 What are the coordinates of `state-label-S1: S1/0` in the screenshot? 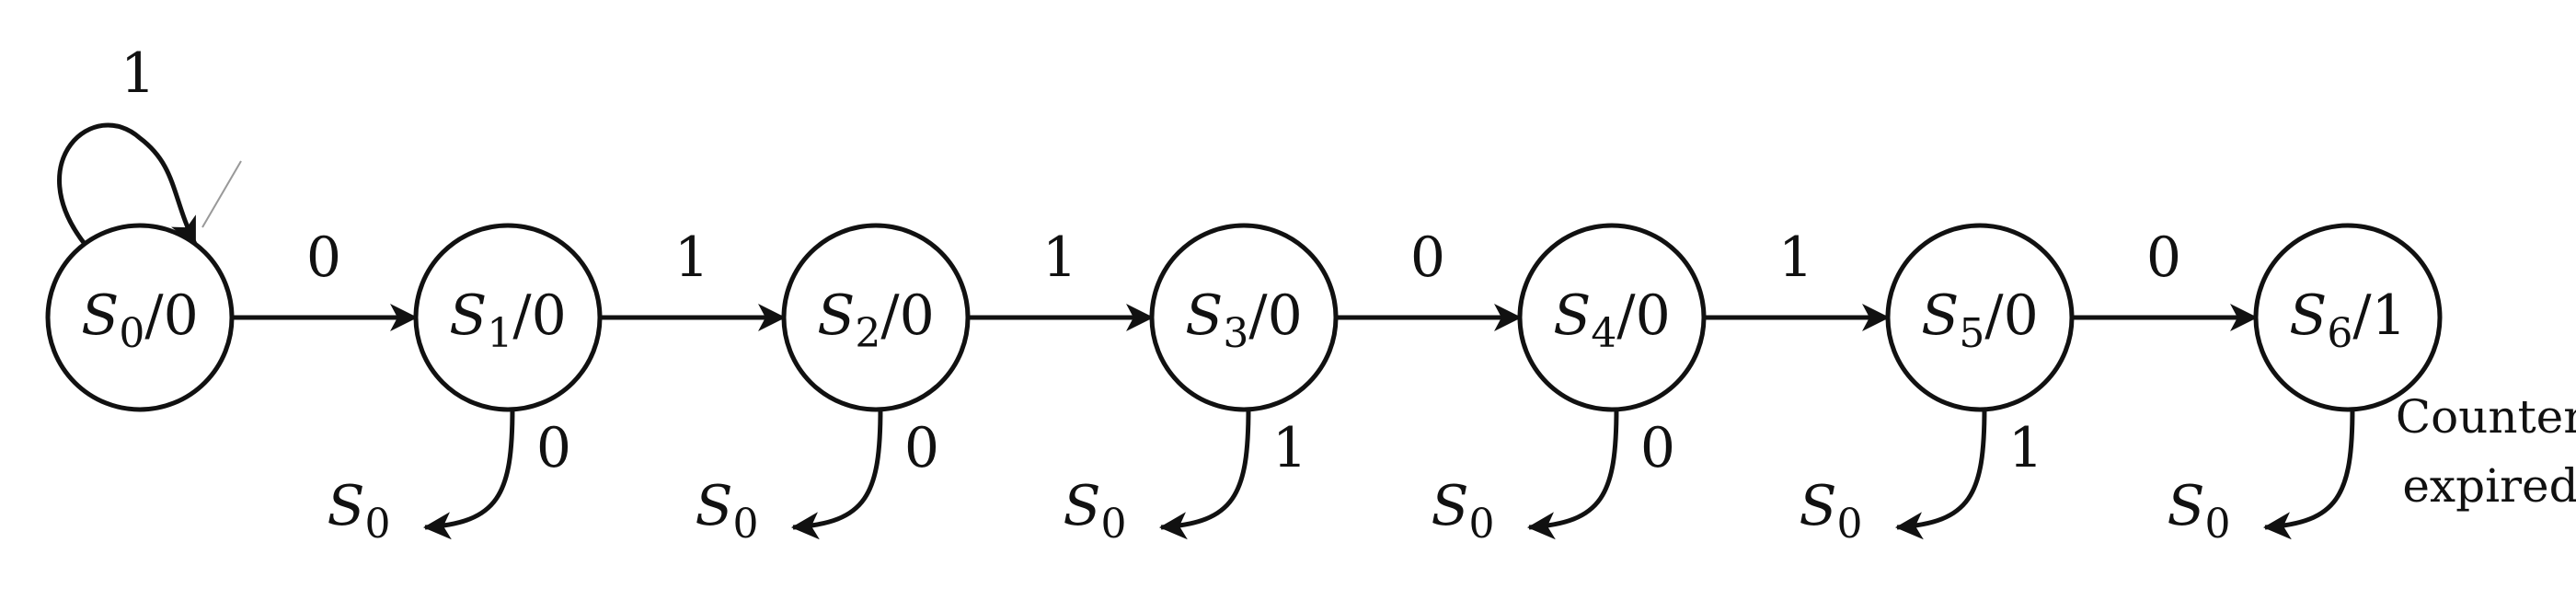 It's located at (508, 320).